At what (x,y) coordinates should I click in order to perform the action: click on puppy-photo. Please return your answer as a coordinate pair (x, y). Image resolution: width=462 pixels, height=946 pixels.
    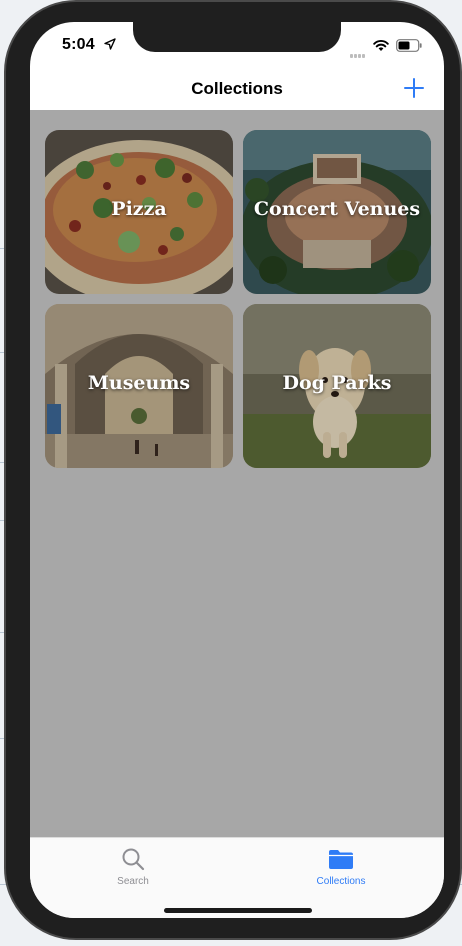
    Looking at the image, I should click on (337, 386).